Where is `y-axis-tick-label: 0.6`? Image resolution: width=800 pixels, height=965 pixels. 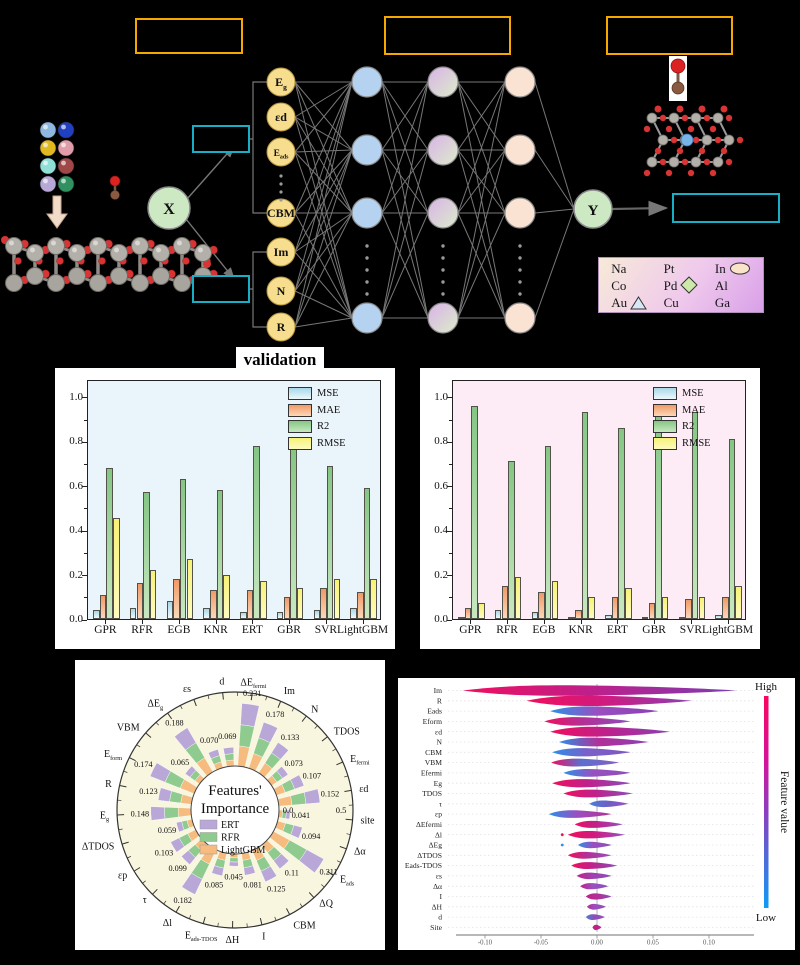
y-axis-tick-label: 0.6 is located at coordinates (441, 485).